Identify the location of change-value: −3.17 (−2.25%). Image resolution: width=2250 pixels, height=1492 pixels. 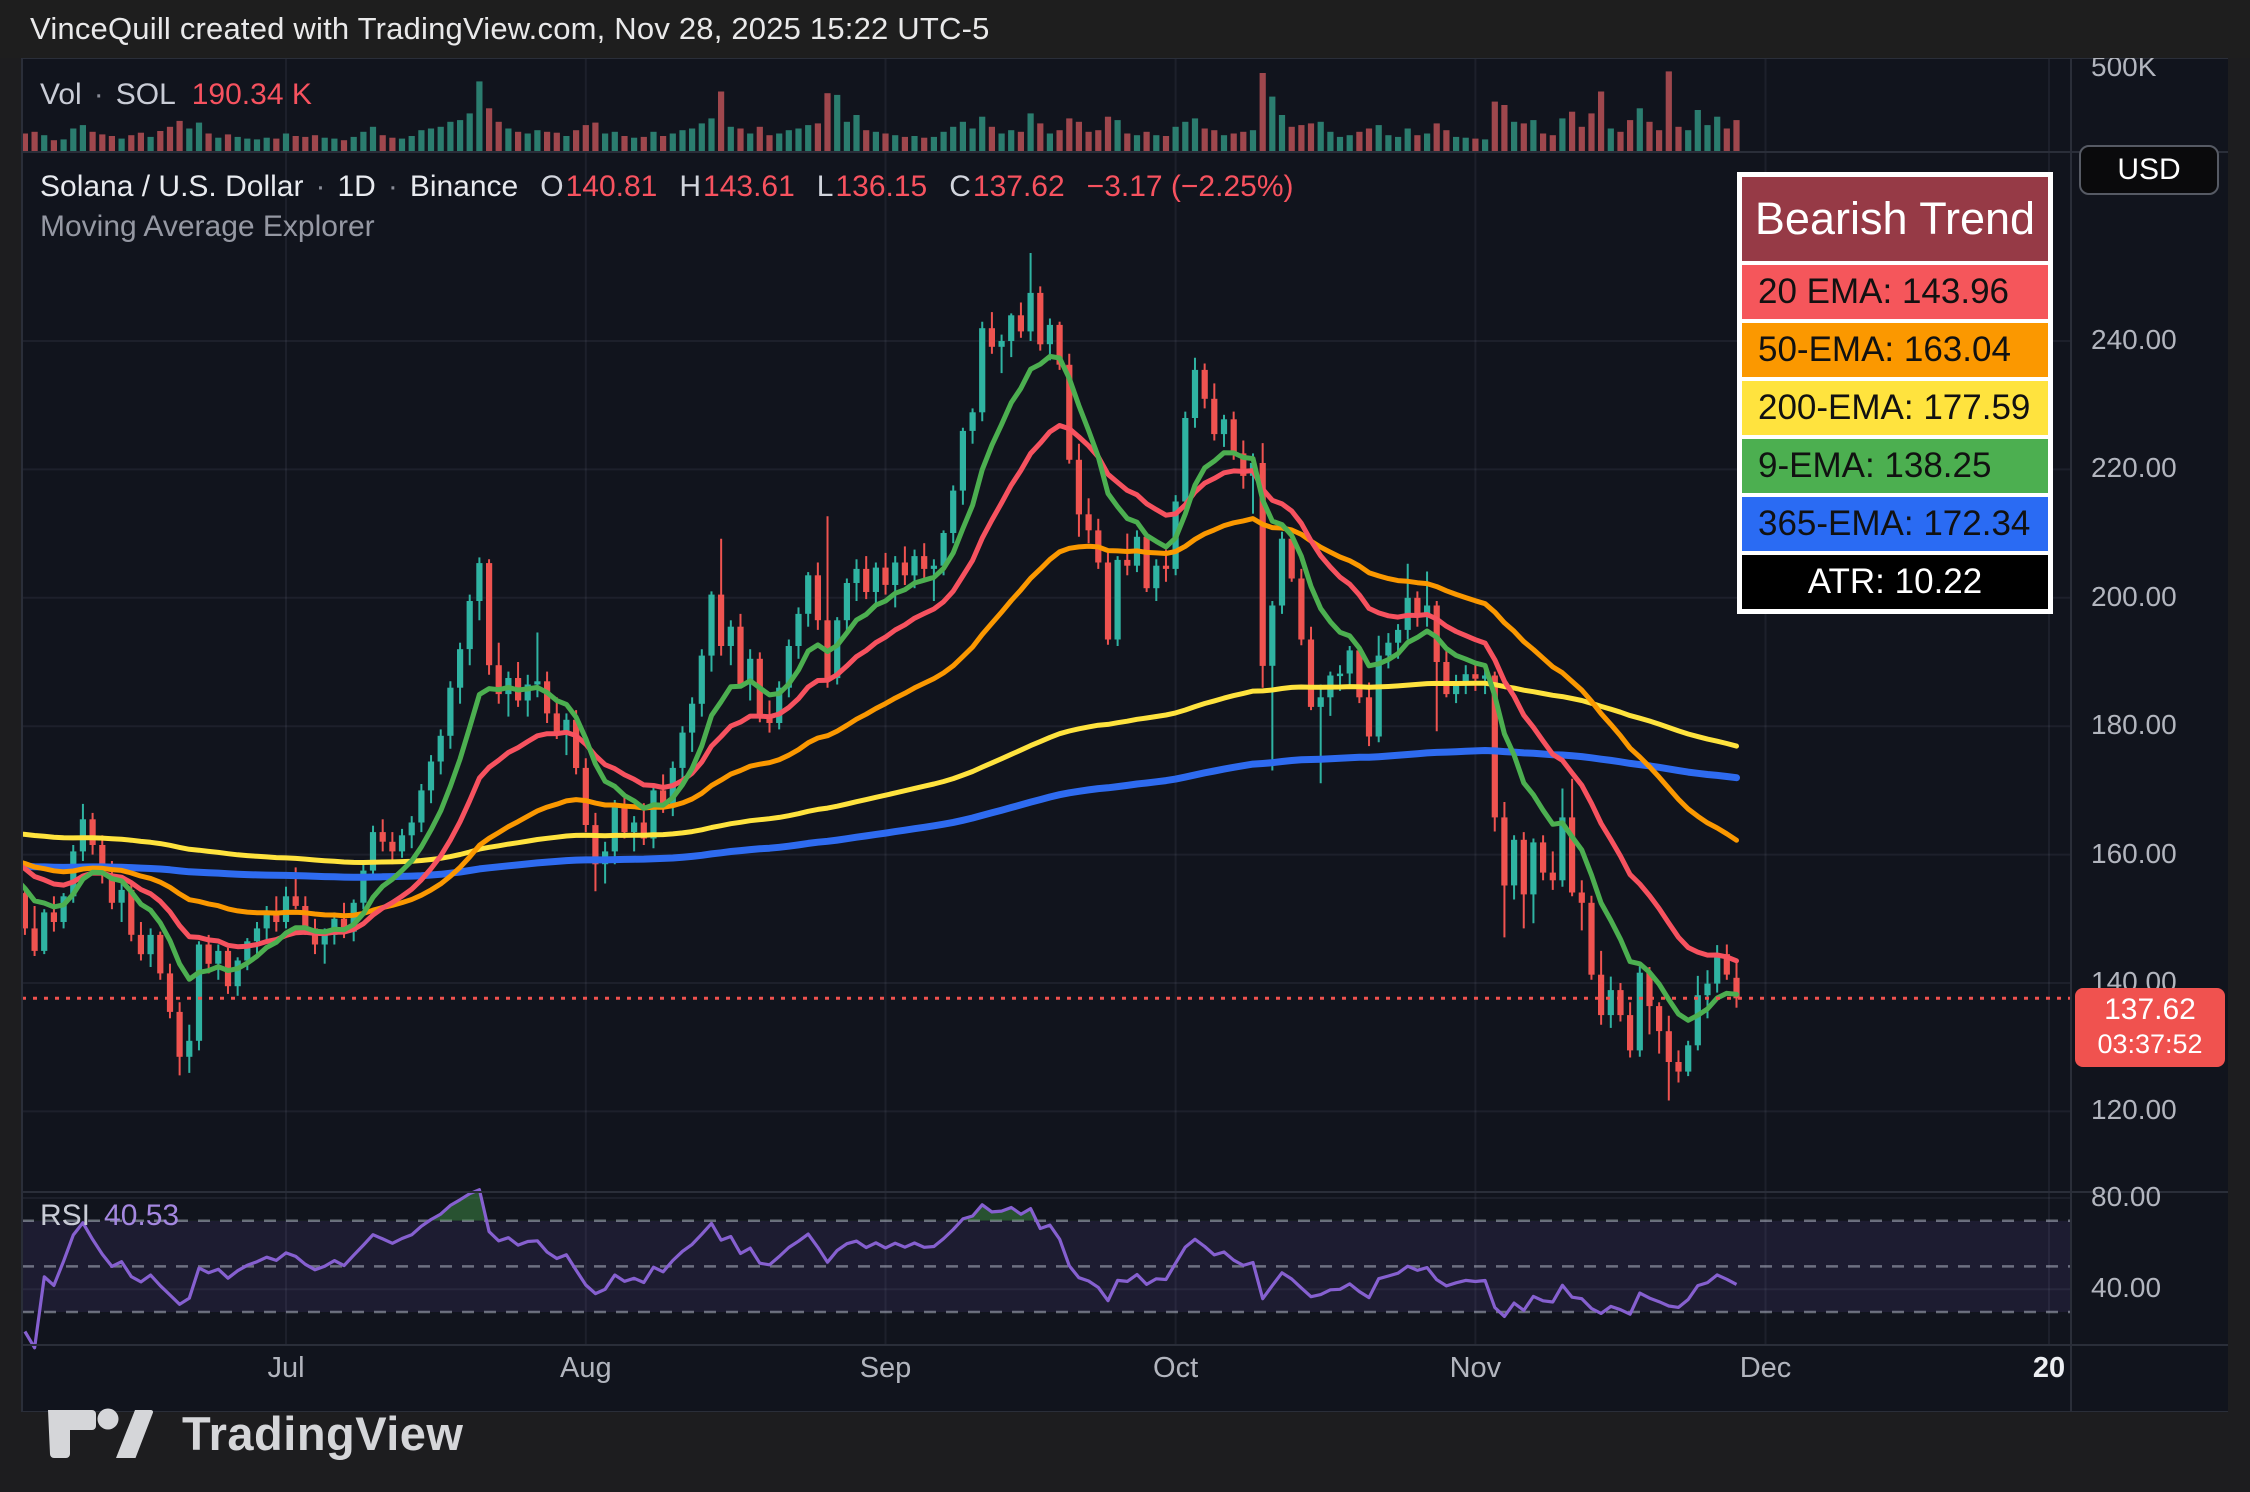
(1190, 186).